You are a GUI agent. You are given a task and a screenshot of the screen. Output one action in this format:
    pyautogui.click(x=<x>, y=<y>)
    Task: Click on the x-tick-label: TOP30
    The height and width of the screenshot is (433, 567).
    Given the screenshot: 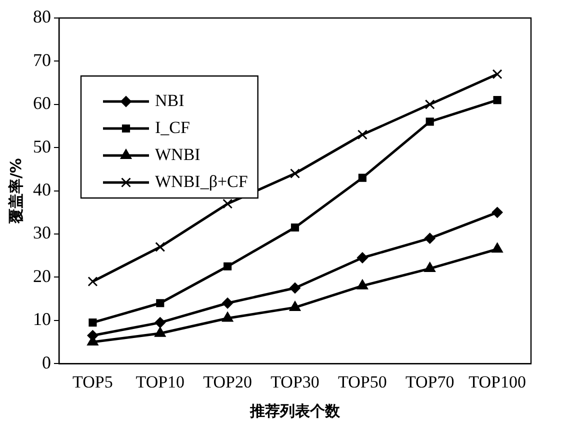 What is the action you would take?
    pyautogui.click(x=295, y=382)
    